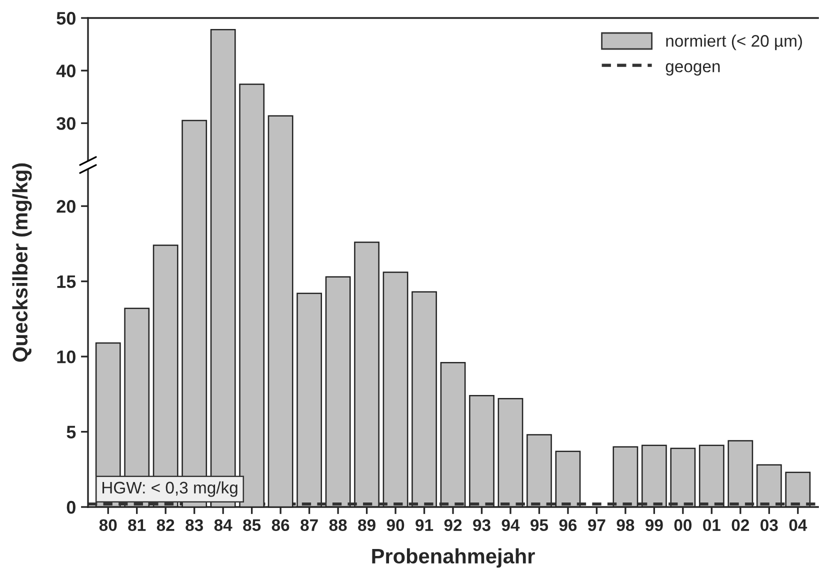 The width and height of the screenshot is (819, 586). What do you see at coordinates (597, 525) in the screenshot?
I see `x-tick-label: 97` at bounding box center [597, 525].